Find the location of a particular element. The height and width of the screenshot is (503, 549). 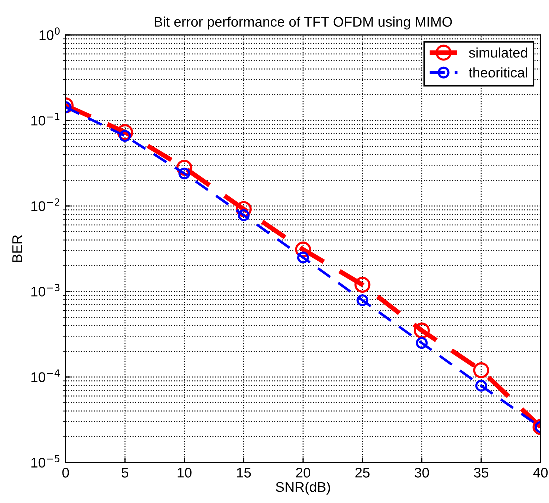

legend-label: simulated is located at coordinates (498, 53).